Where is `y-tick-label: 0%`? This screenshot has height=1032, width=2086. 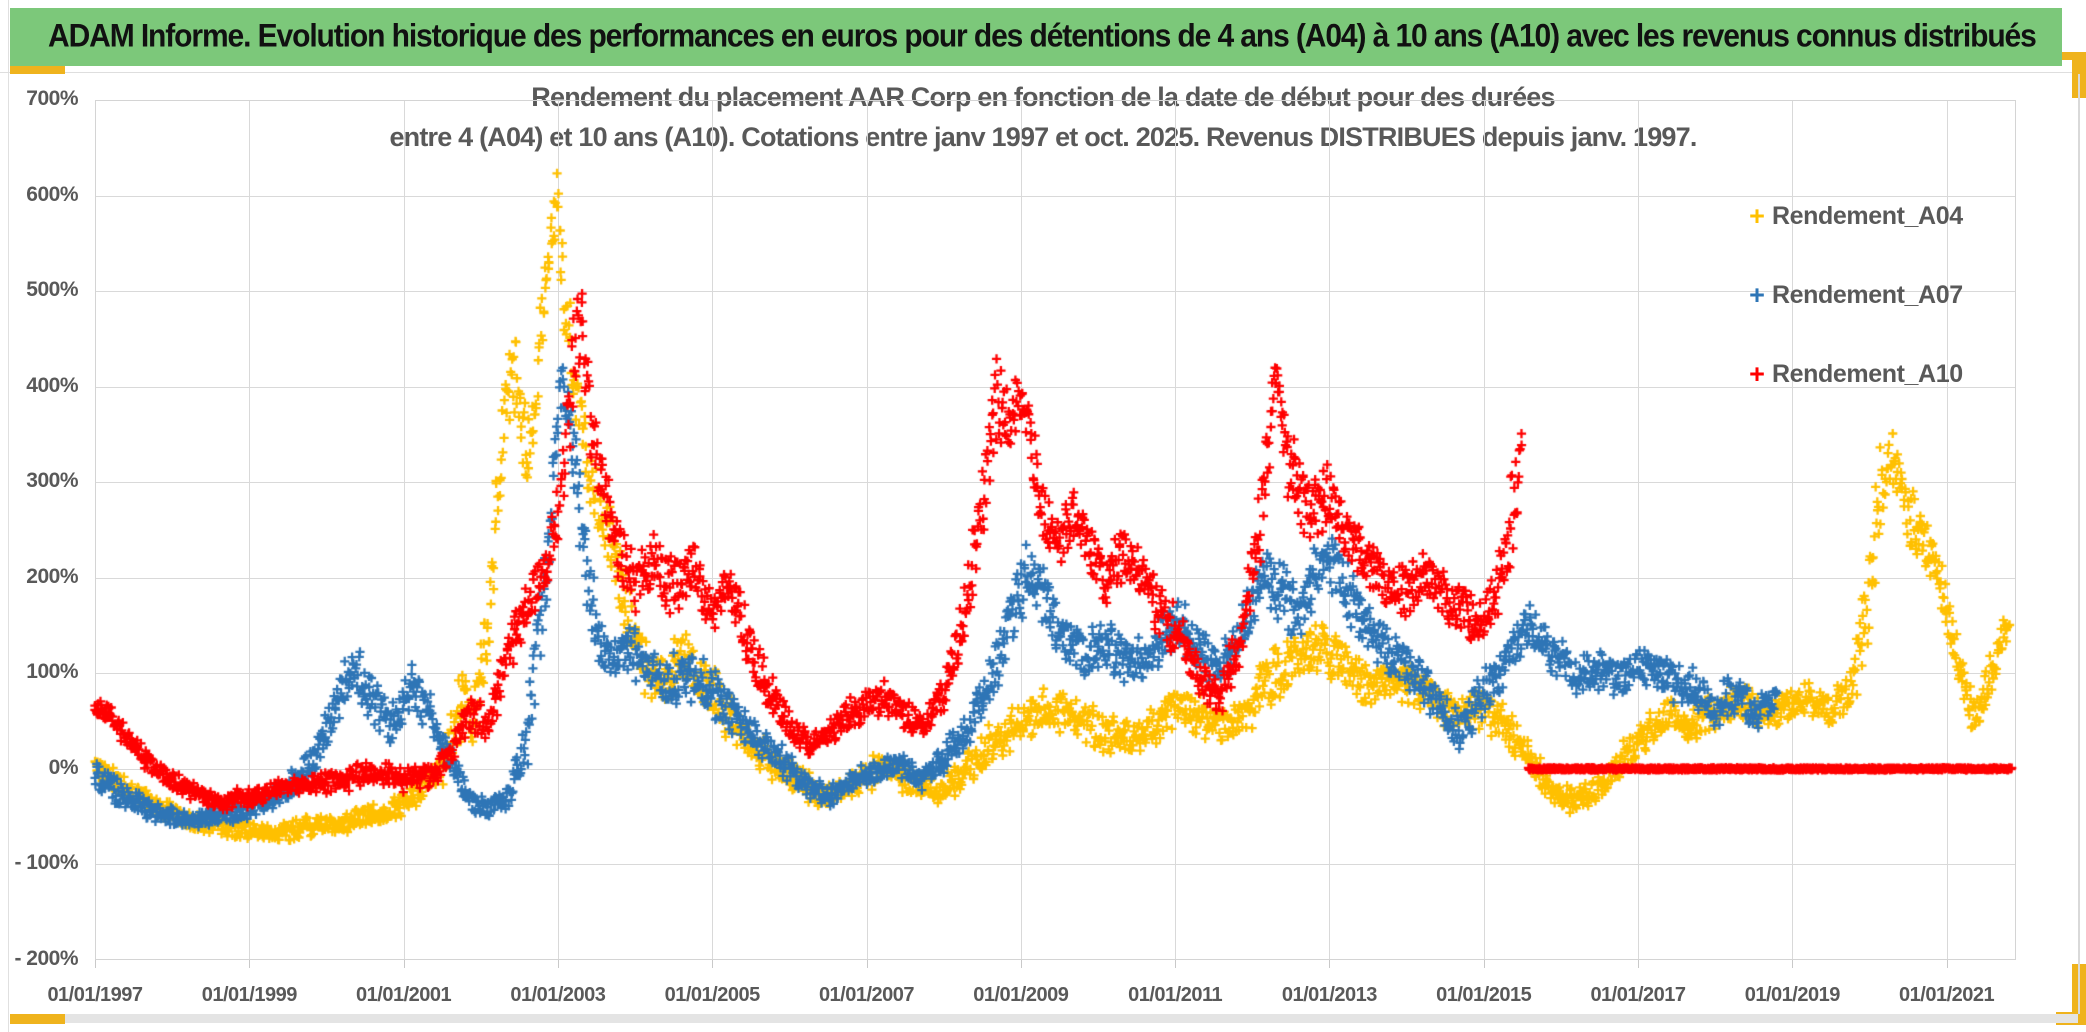 y-tick-label: 0% is located at coordinates (63, 767).